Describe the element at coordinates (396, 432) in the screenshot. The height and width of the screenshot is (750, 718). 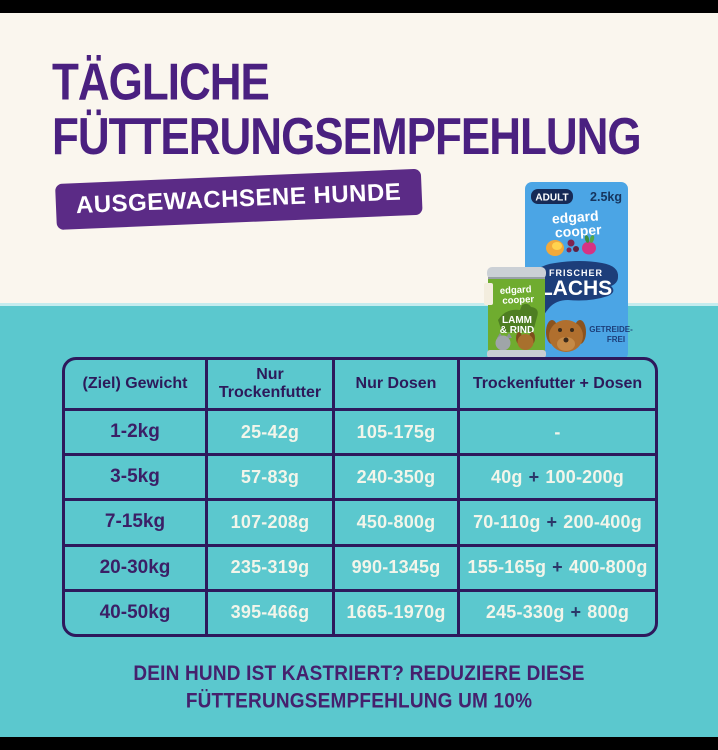
I see `cans-amount-cell: 105-175g` at that location.